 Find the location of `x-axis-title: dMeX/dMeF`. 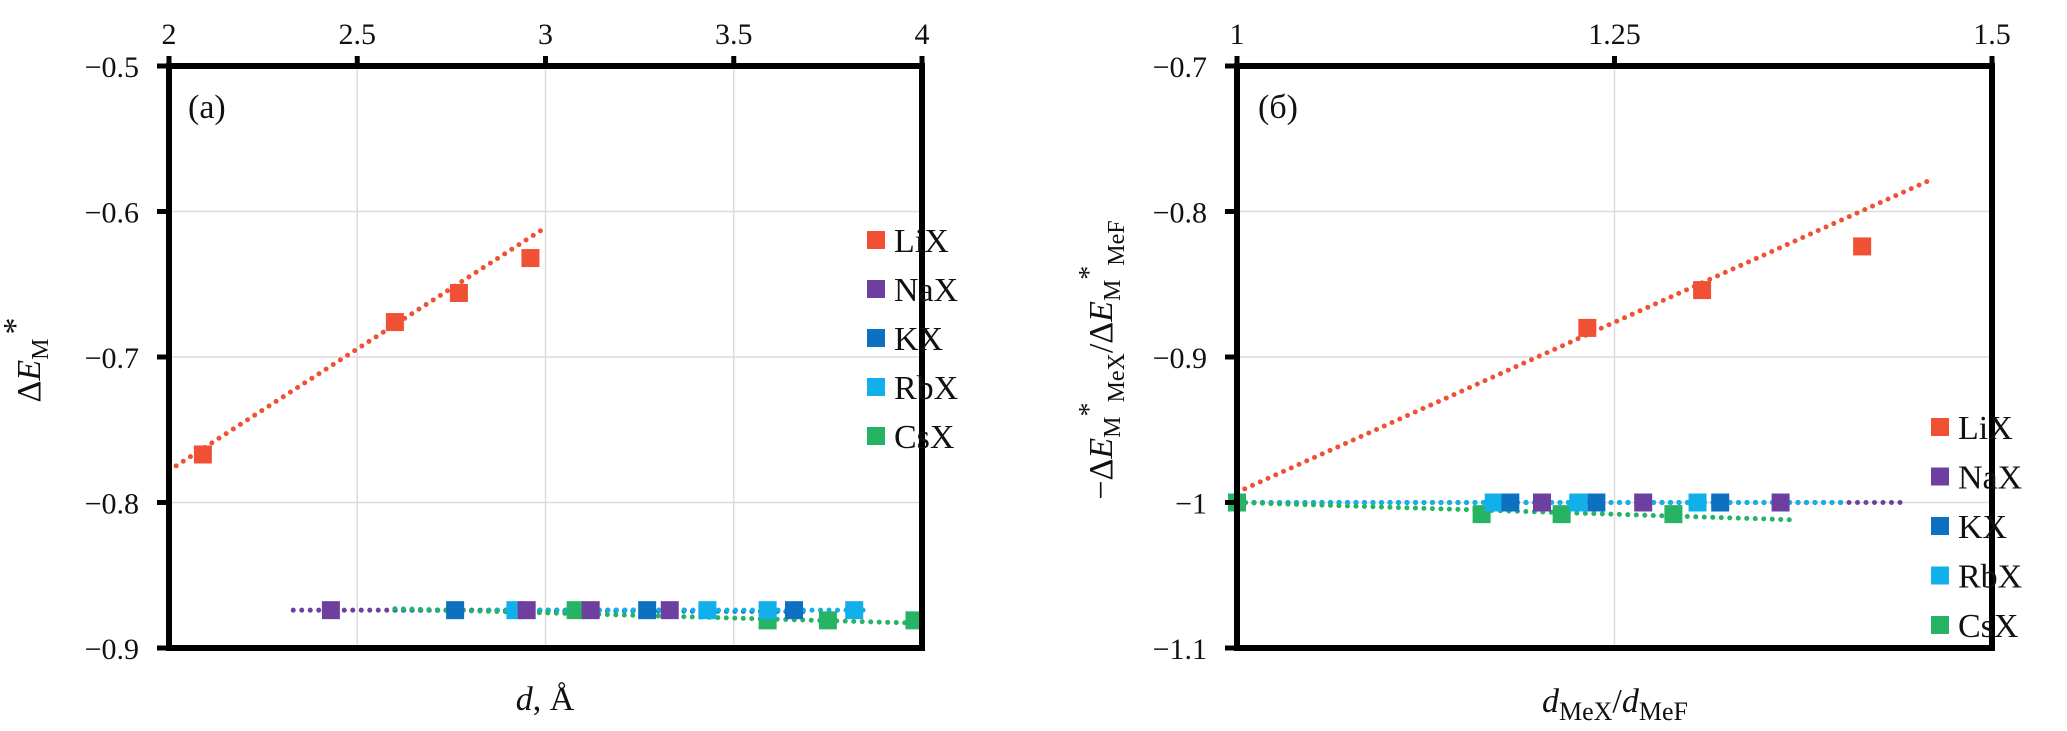

x-axis-title: dMeX/dMeF is located at coordinates (1615, 704).